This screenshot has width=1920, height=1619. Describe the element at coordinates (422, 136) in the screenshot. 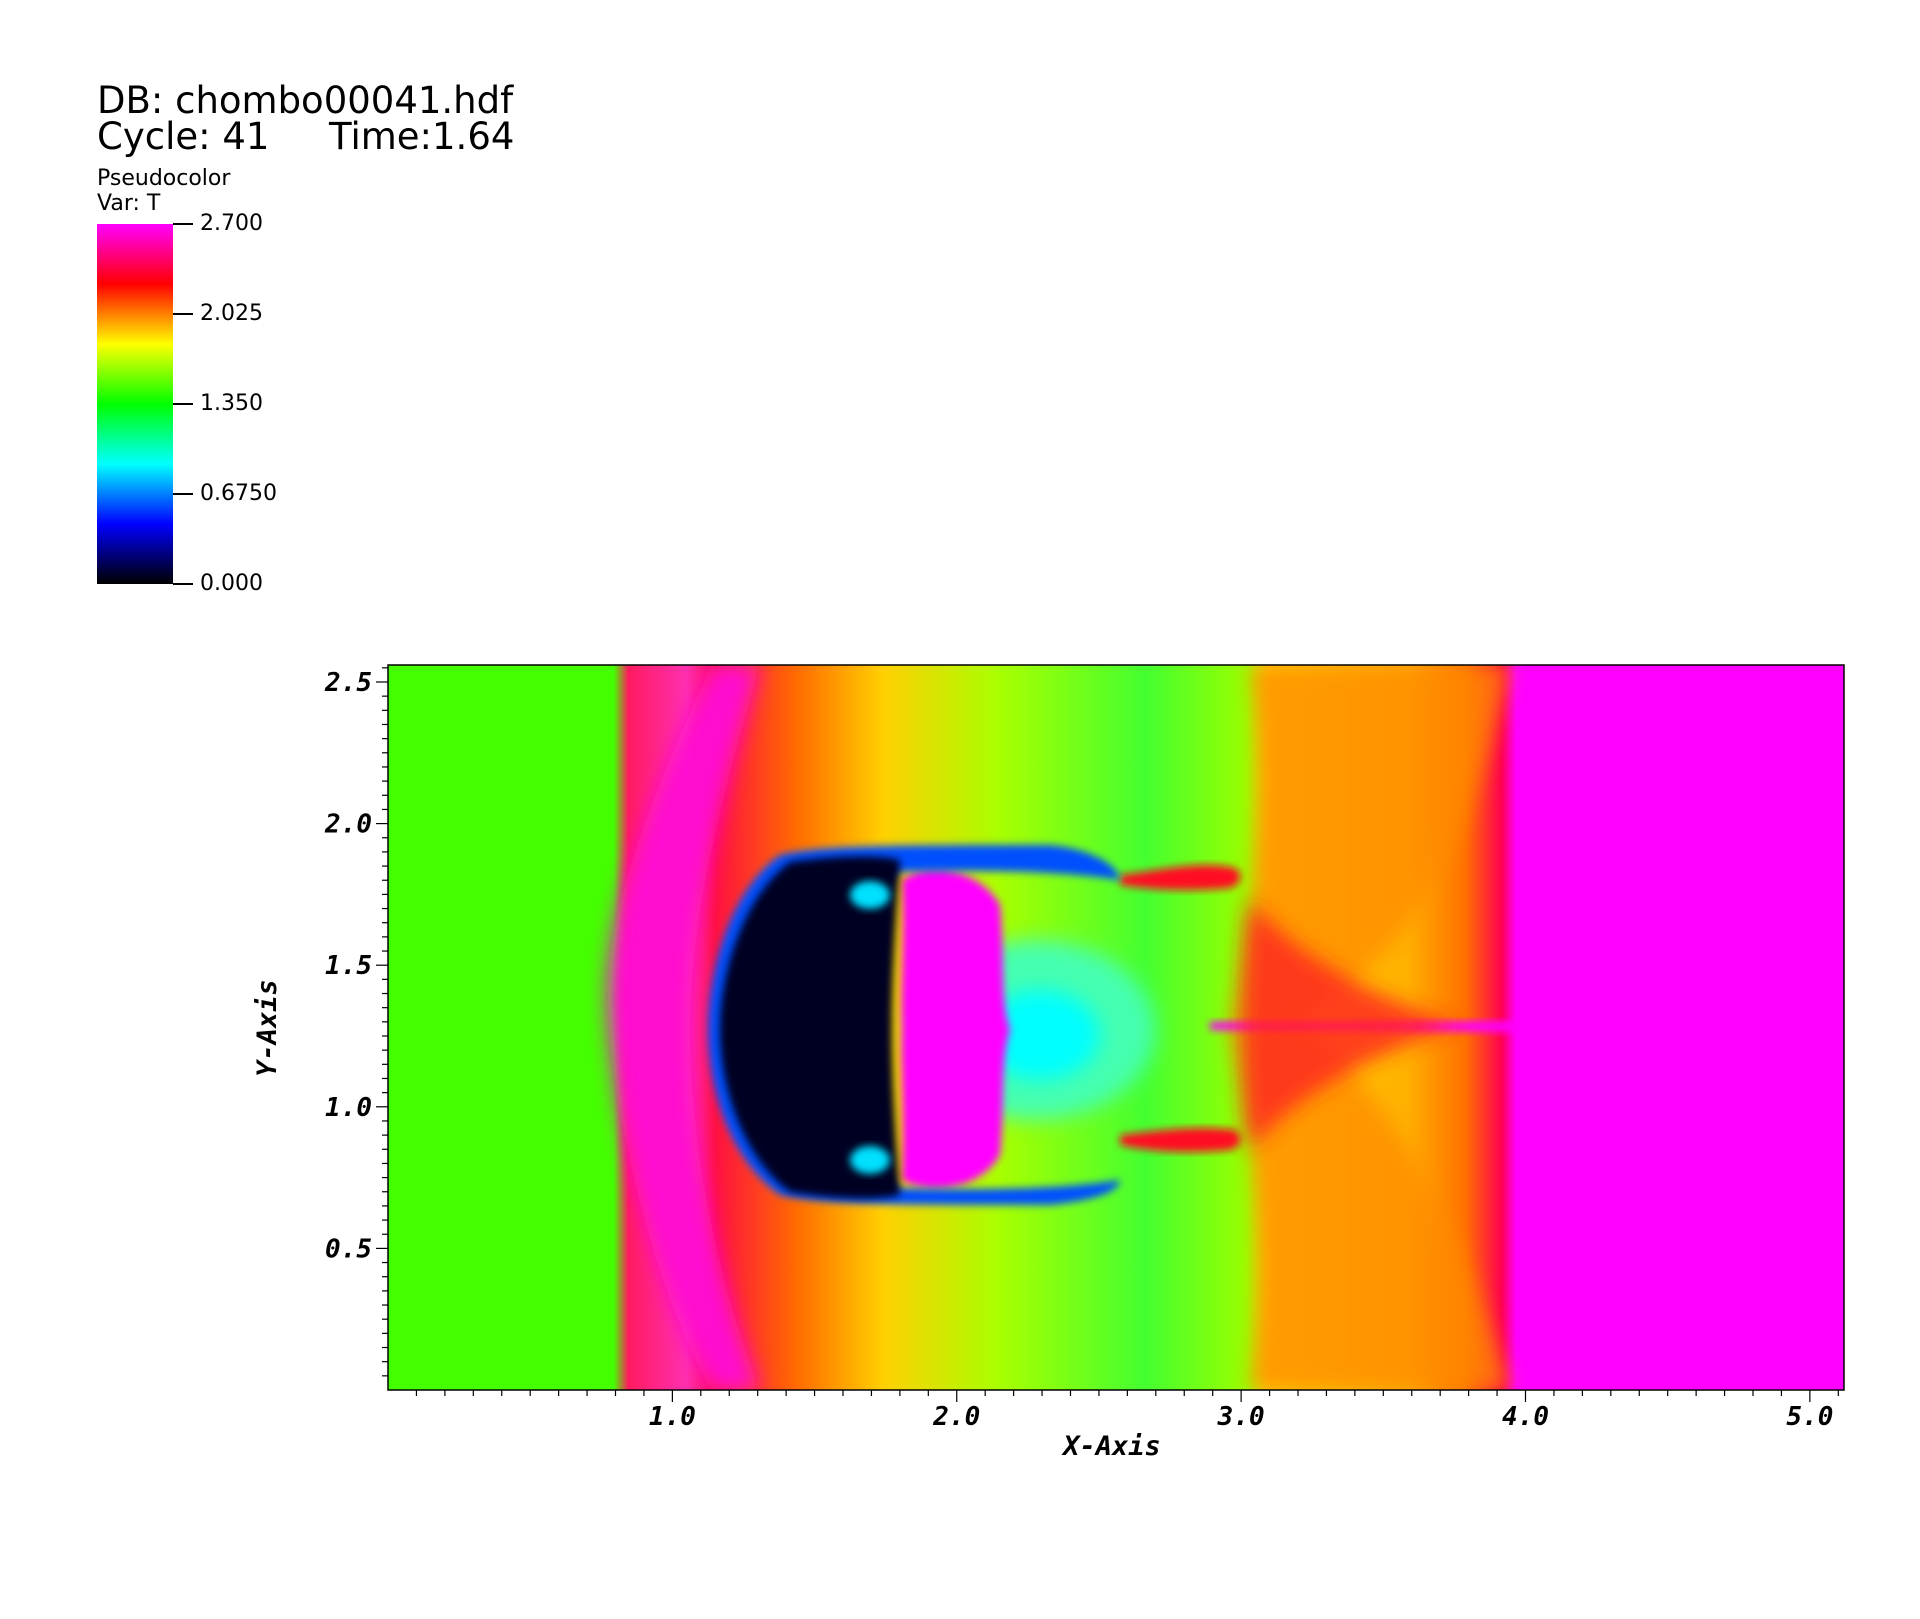

I see `time-label: Time:1.64` at that location.